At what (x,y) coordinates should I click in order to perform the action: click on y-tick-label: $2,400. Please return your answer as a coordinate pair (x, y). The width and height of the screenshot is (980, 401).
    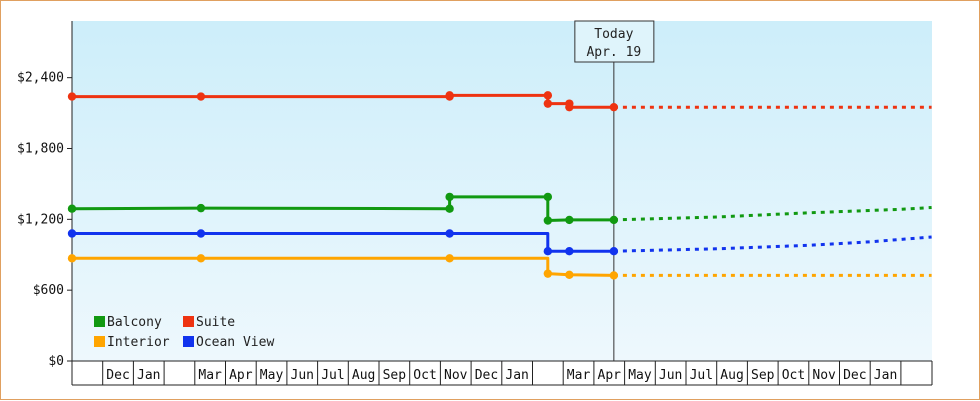
    Looking at the image, I should click on (40, 78).